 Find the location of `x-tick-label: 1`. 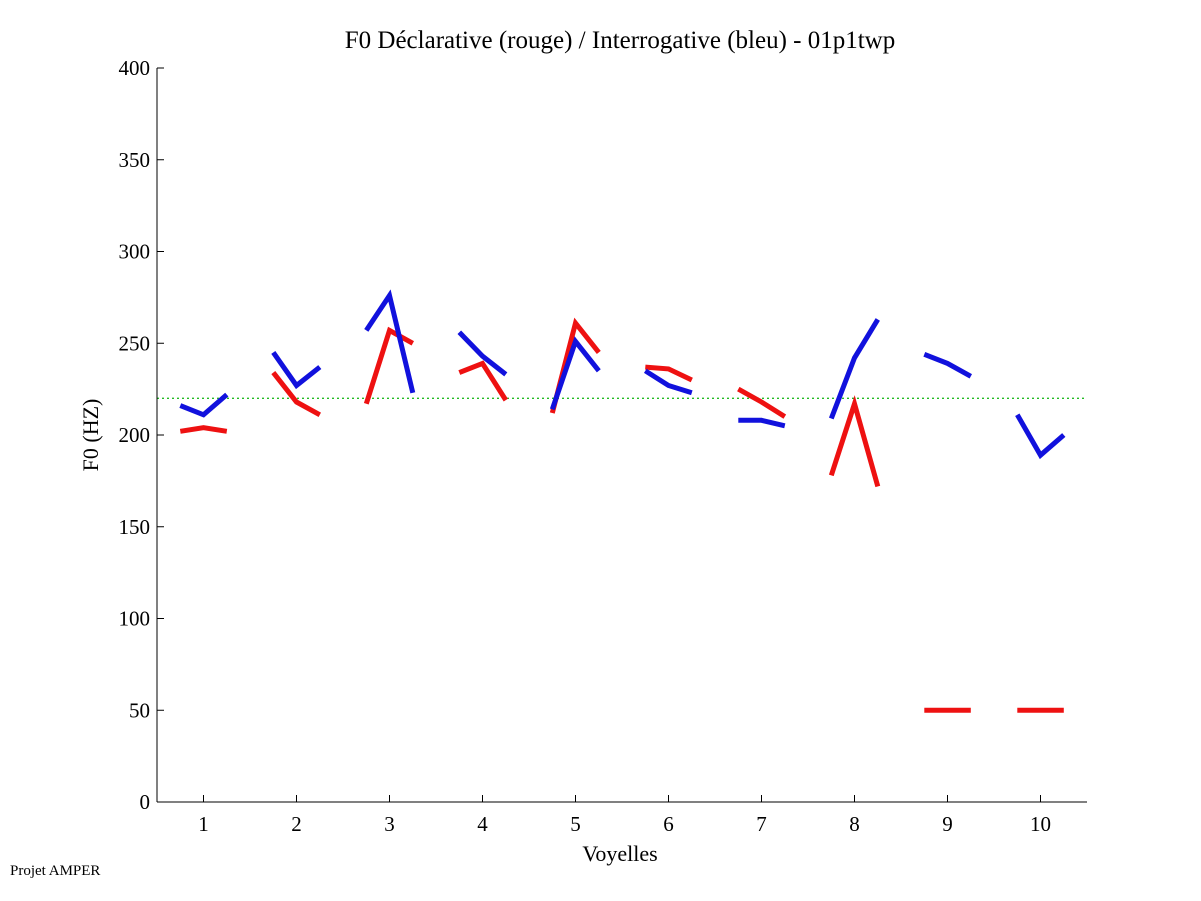

x-tick-label: 1 is located at coordinates (203, 824).